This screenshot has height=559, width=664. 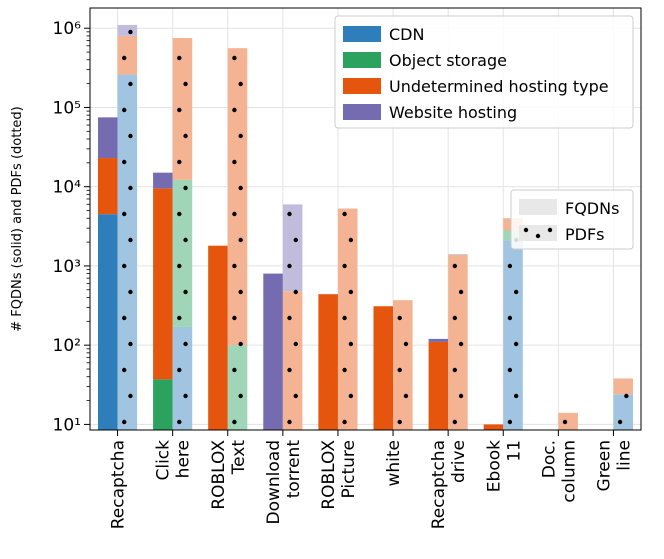 I want to click on x-tick-label: white, so click(x=394, y=463).